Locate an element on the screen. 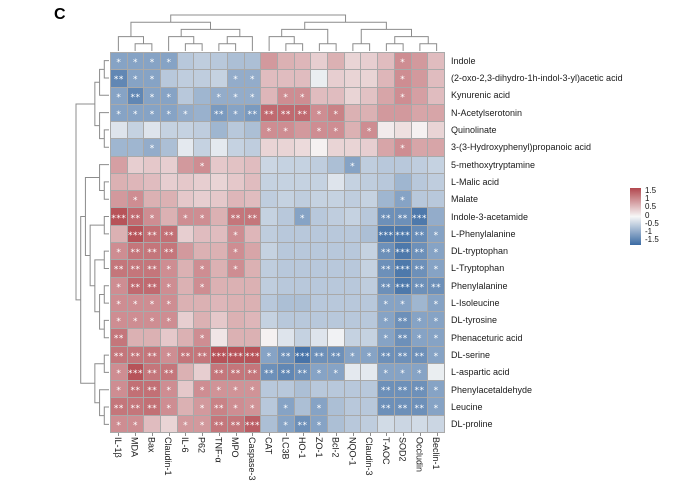 The image size is (688, 489). row-label: DL-tryptophan is located at coordinates (480, 251).